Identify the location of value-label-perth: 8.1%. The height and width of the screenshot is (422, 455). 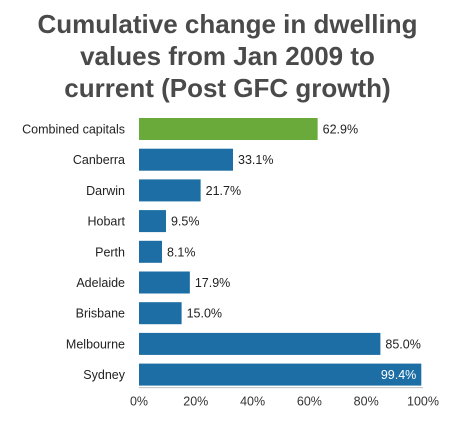
(181, 252).